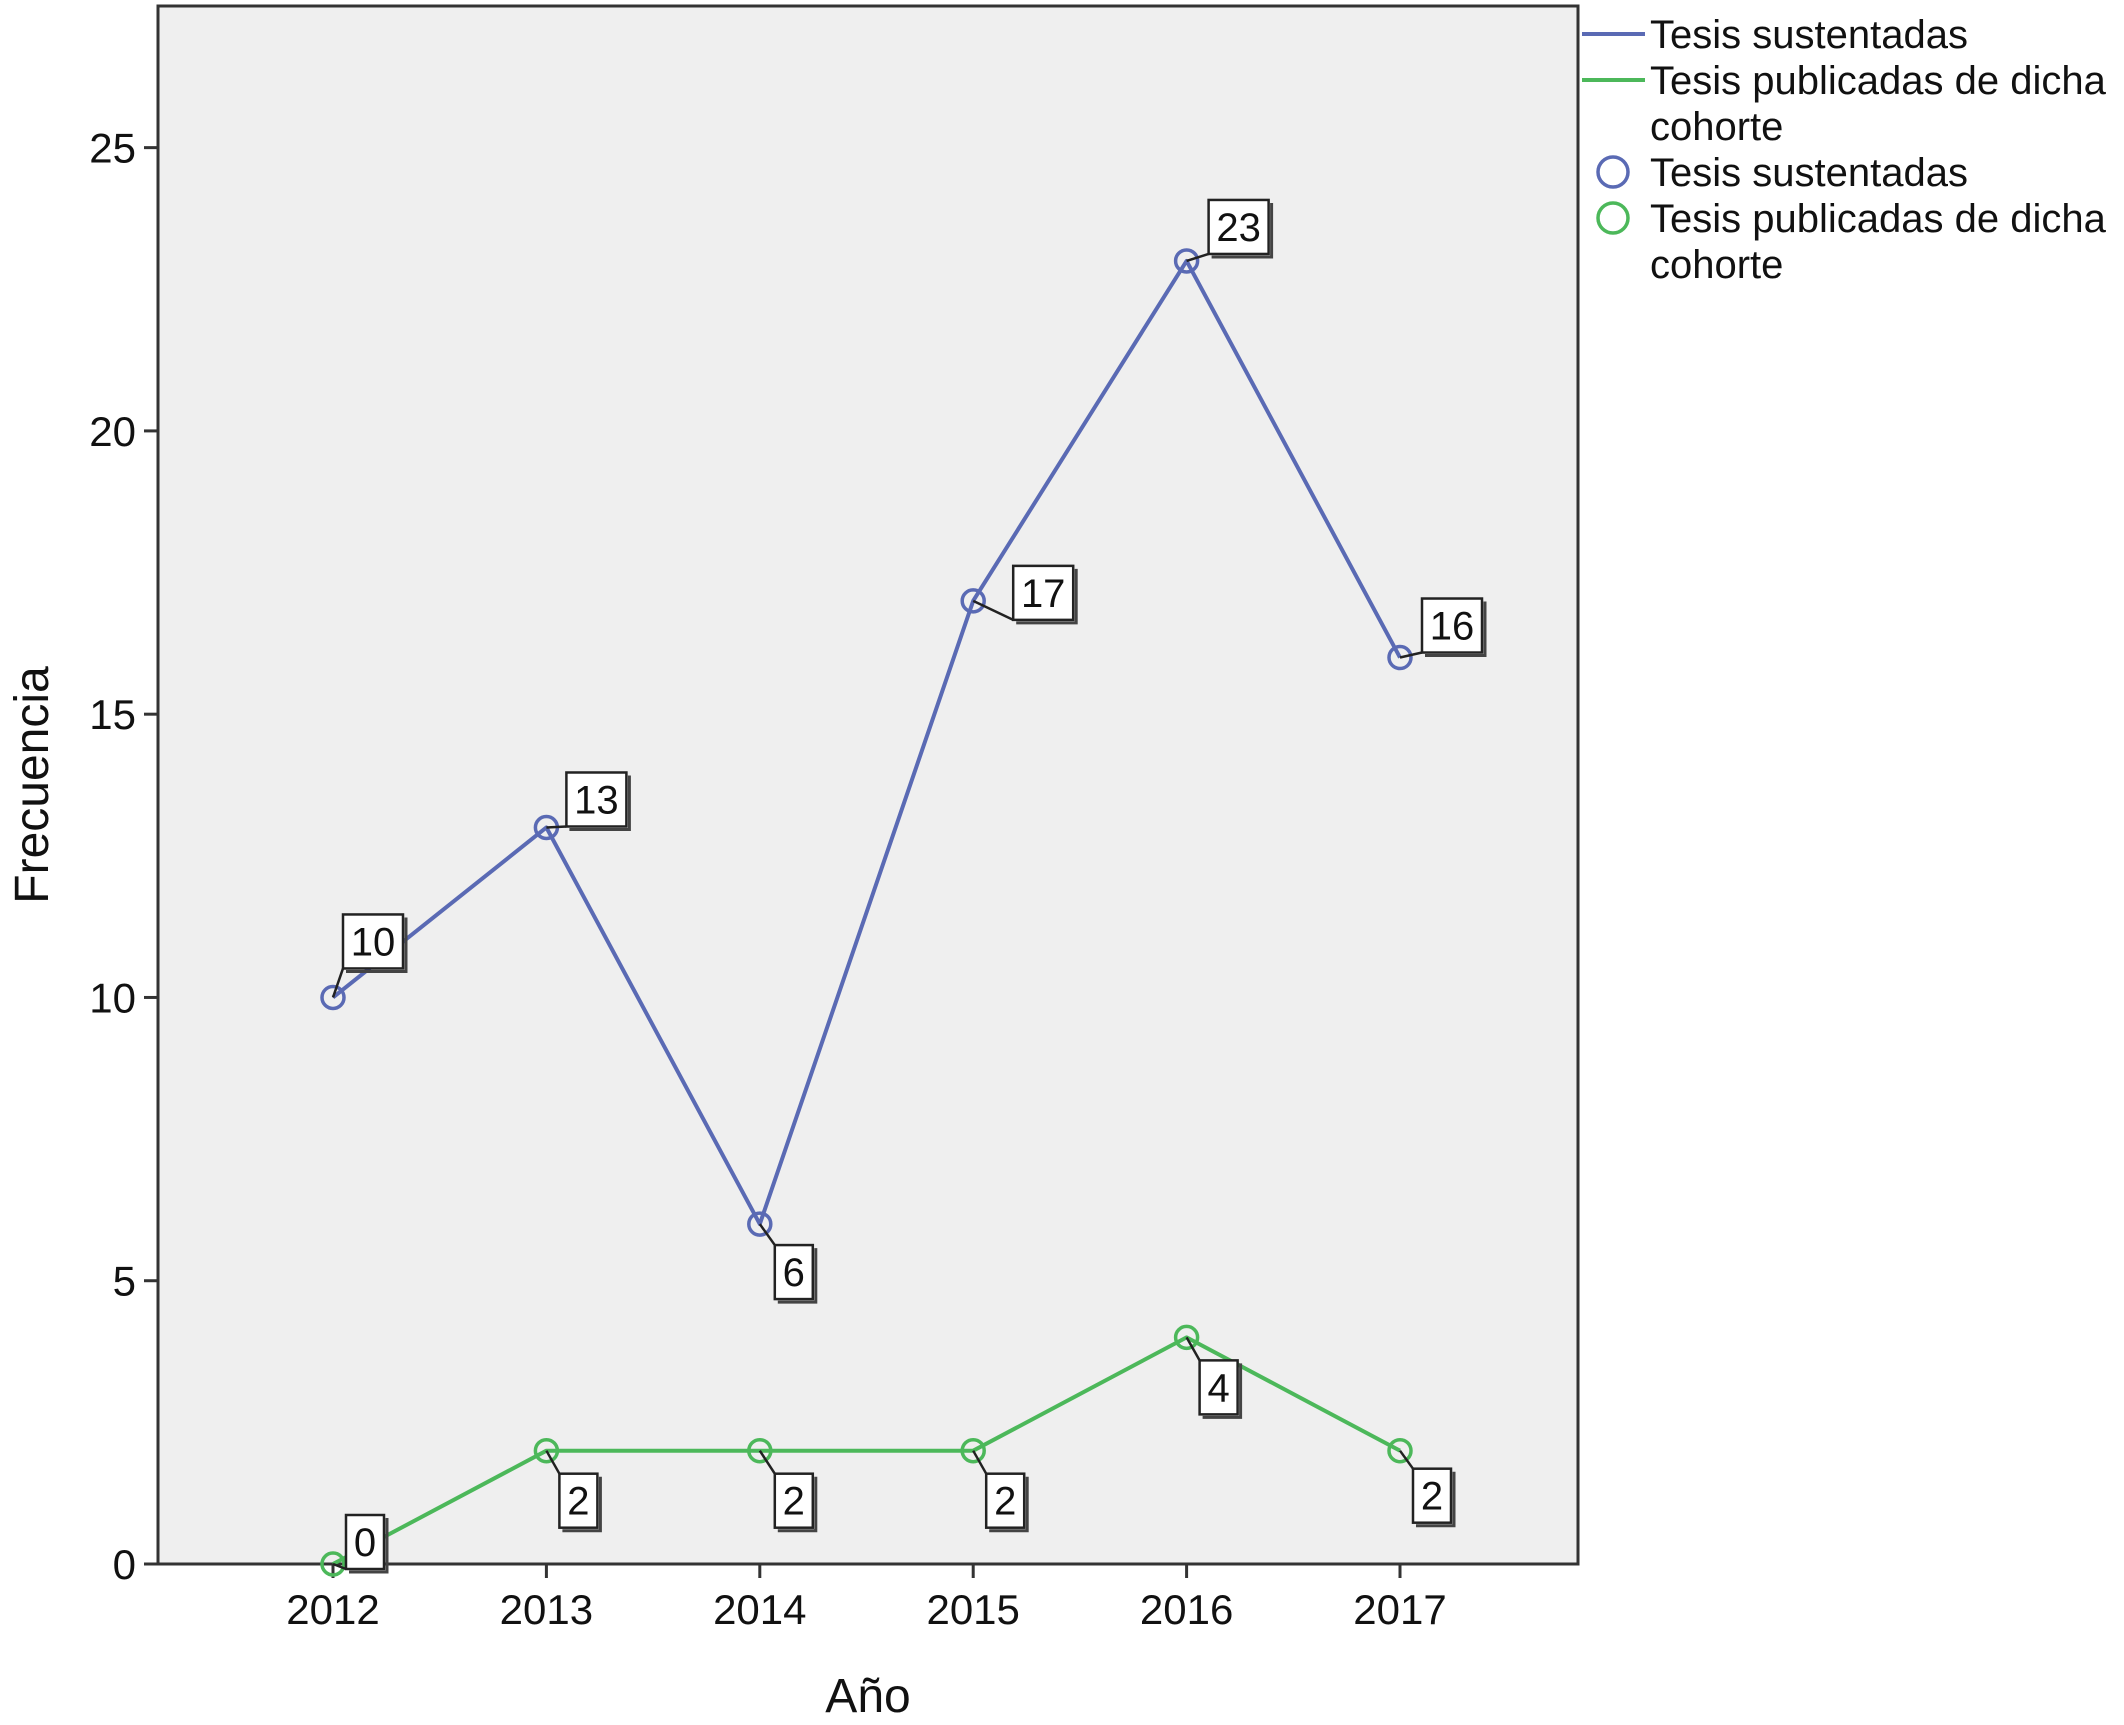 The image size is (2124, 1725). Describe the element at coordinates (112, 431) in the screenshot. I see `y-tick-label: 20` at that location.